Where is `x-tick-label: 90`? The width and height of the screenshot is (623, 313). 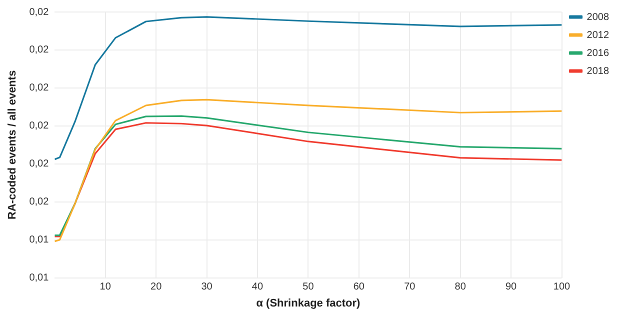 x-tick-label: 90 is located at coordinates (511, 287).